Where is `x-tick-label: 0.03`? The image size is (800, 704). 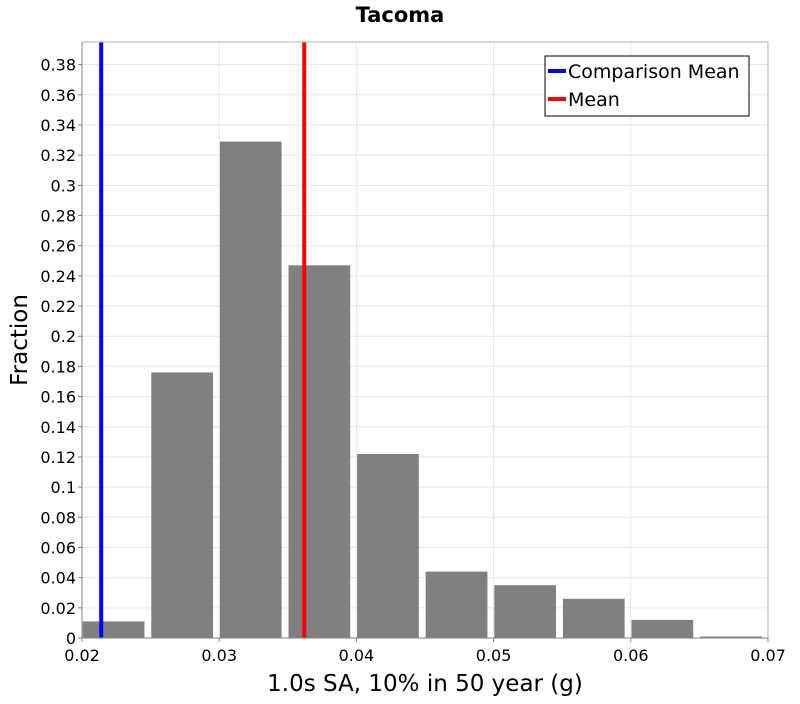 x-tick-label: 0.03 is located at coordinates (219, 655).